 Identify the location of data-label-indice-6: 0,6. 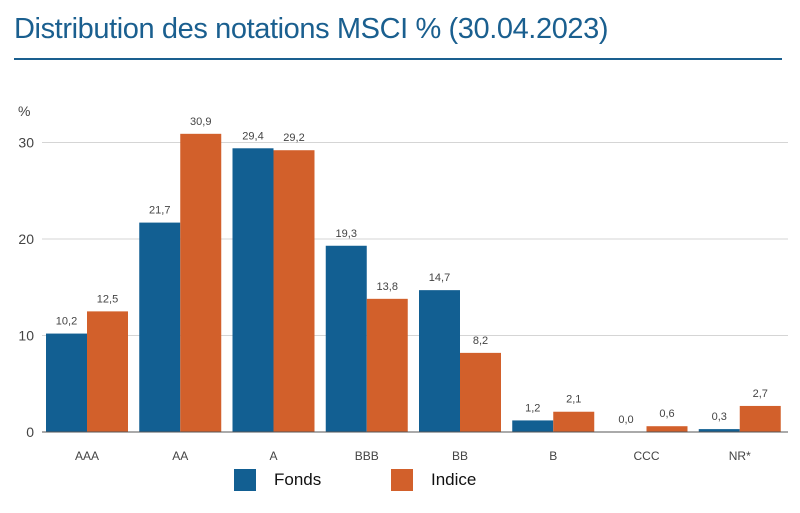
(666, 414).